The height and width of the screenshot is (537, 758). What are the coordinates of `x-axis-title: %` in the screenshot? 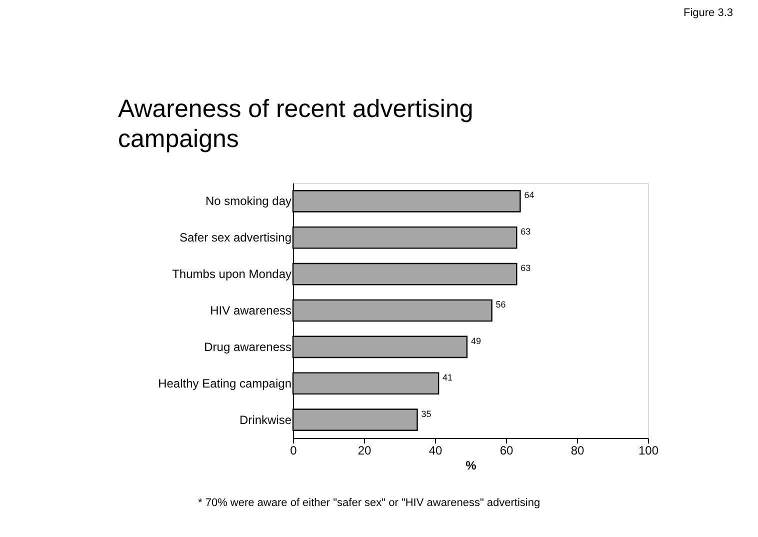 It's located at (471, 465).